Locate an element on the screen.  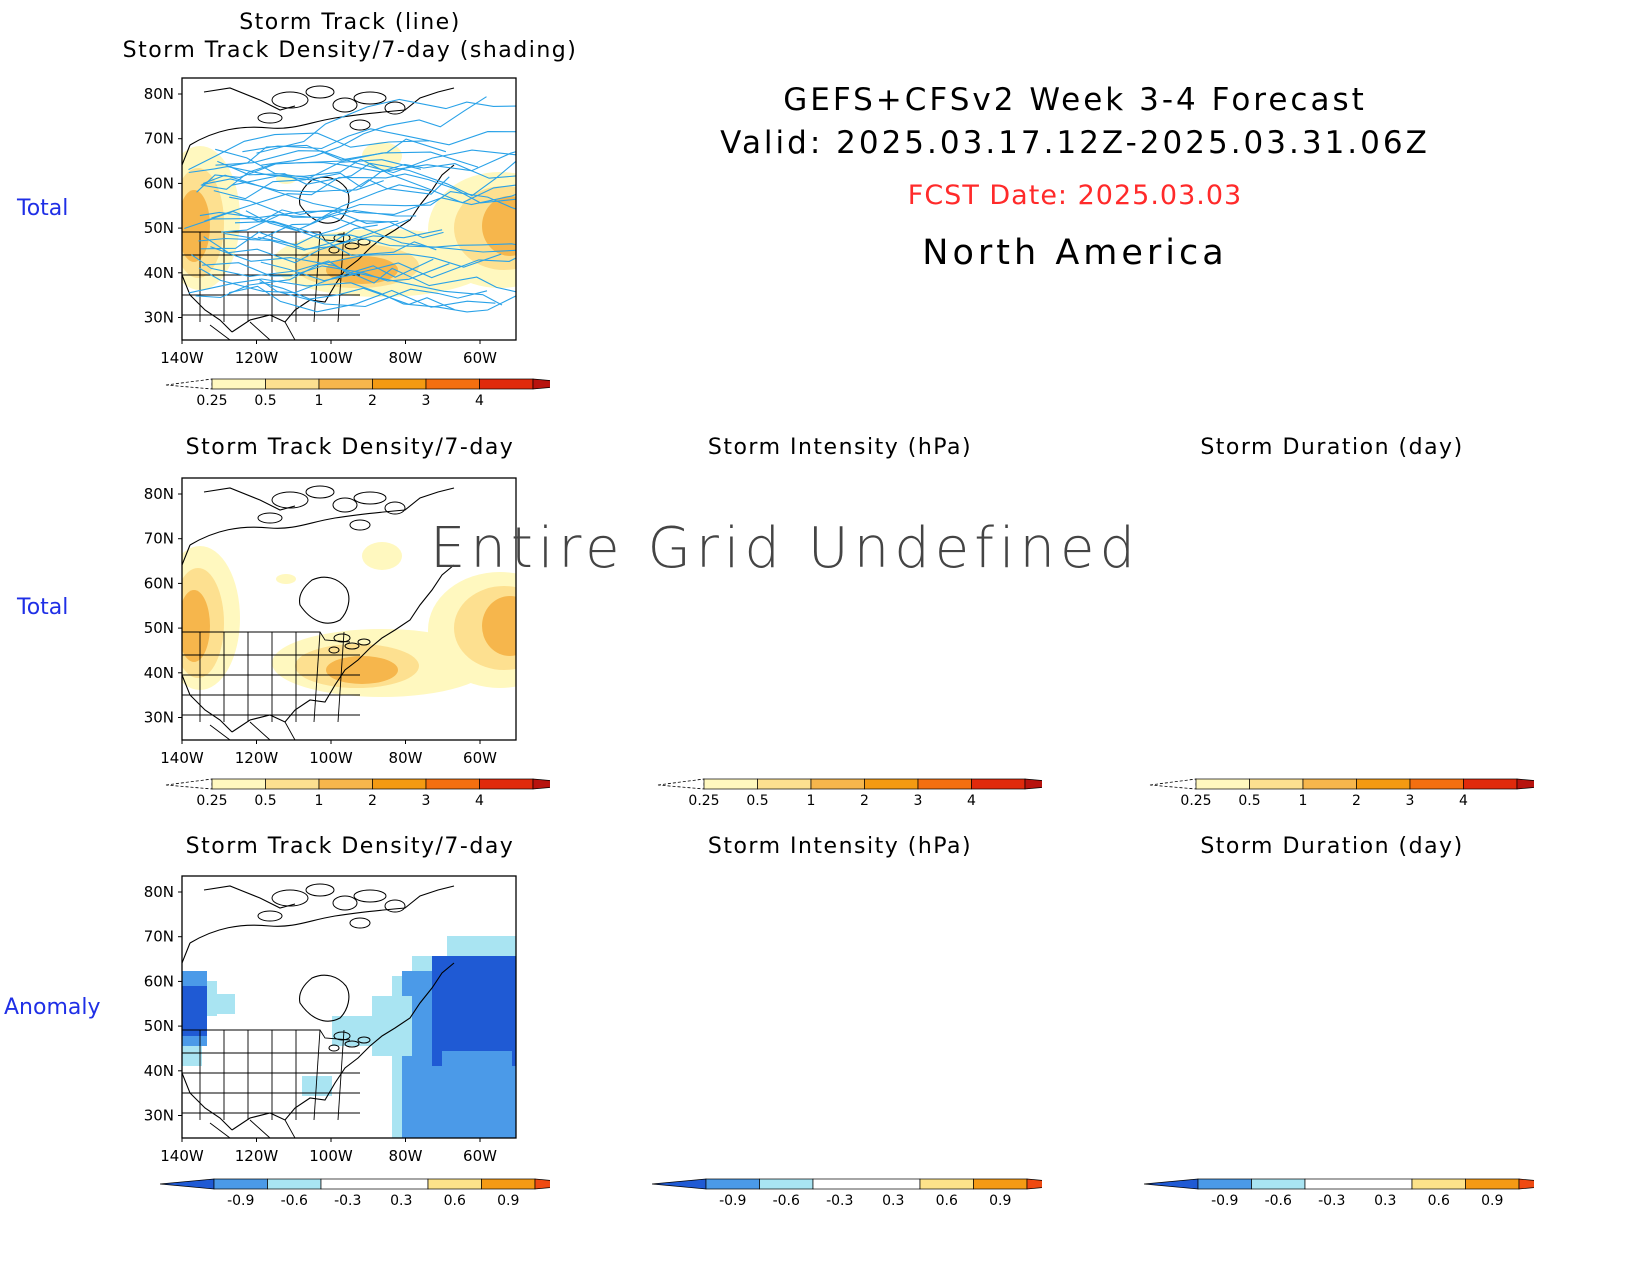
colorbar-total-duration: 0.25 0.5 1 2 3 4 is located at coordinates (1341, 793).